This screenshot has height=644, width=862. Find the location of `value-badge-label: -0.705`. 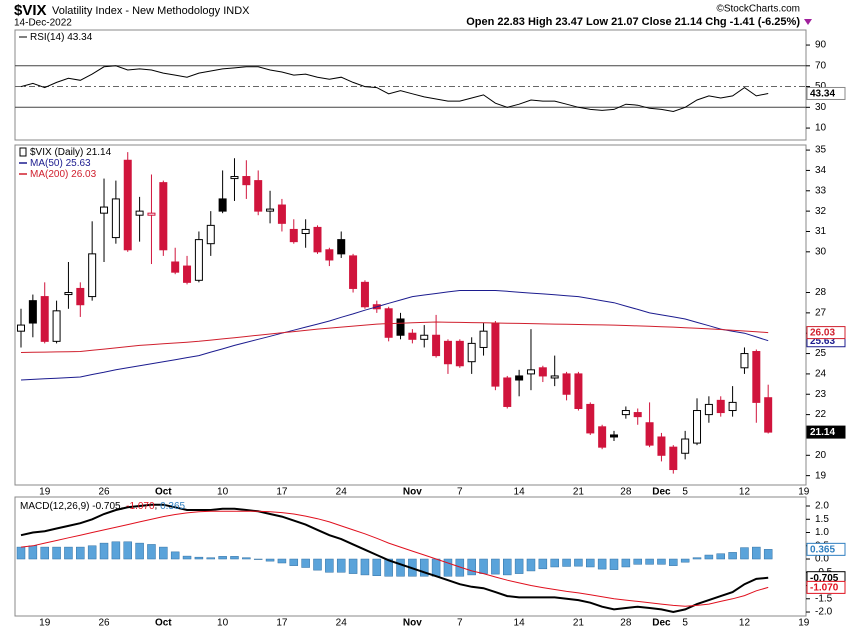

value-badge-label: -0.705 is located at coordinates (824, 578).